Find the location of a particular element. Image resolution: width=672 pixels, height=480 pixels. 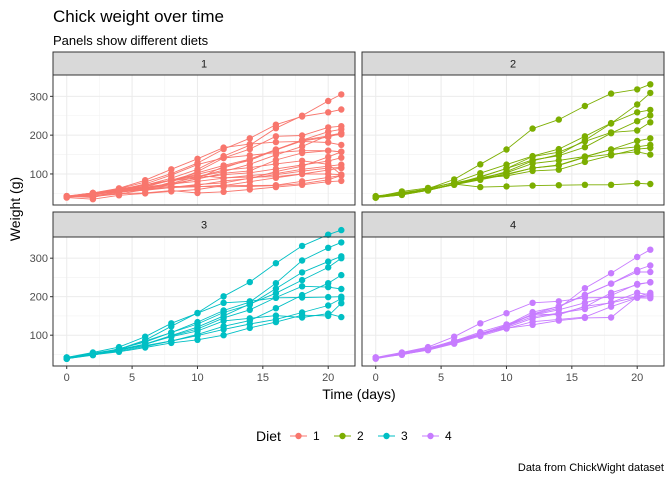

legend-label: 4 is located at coordinates (448, 436).